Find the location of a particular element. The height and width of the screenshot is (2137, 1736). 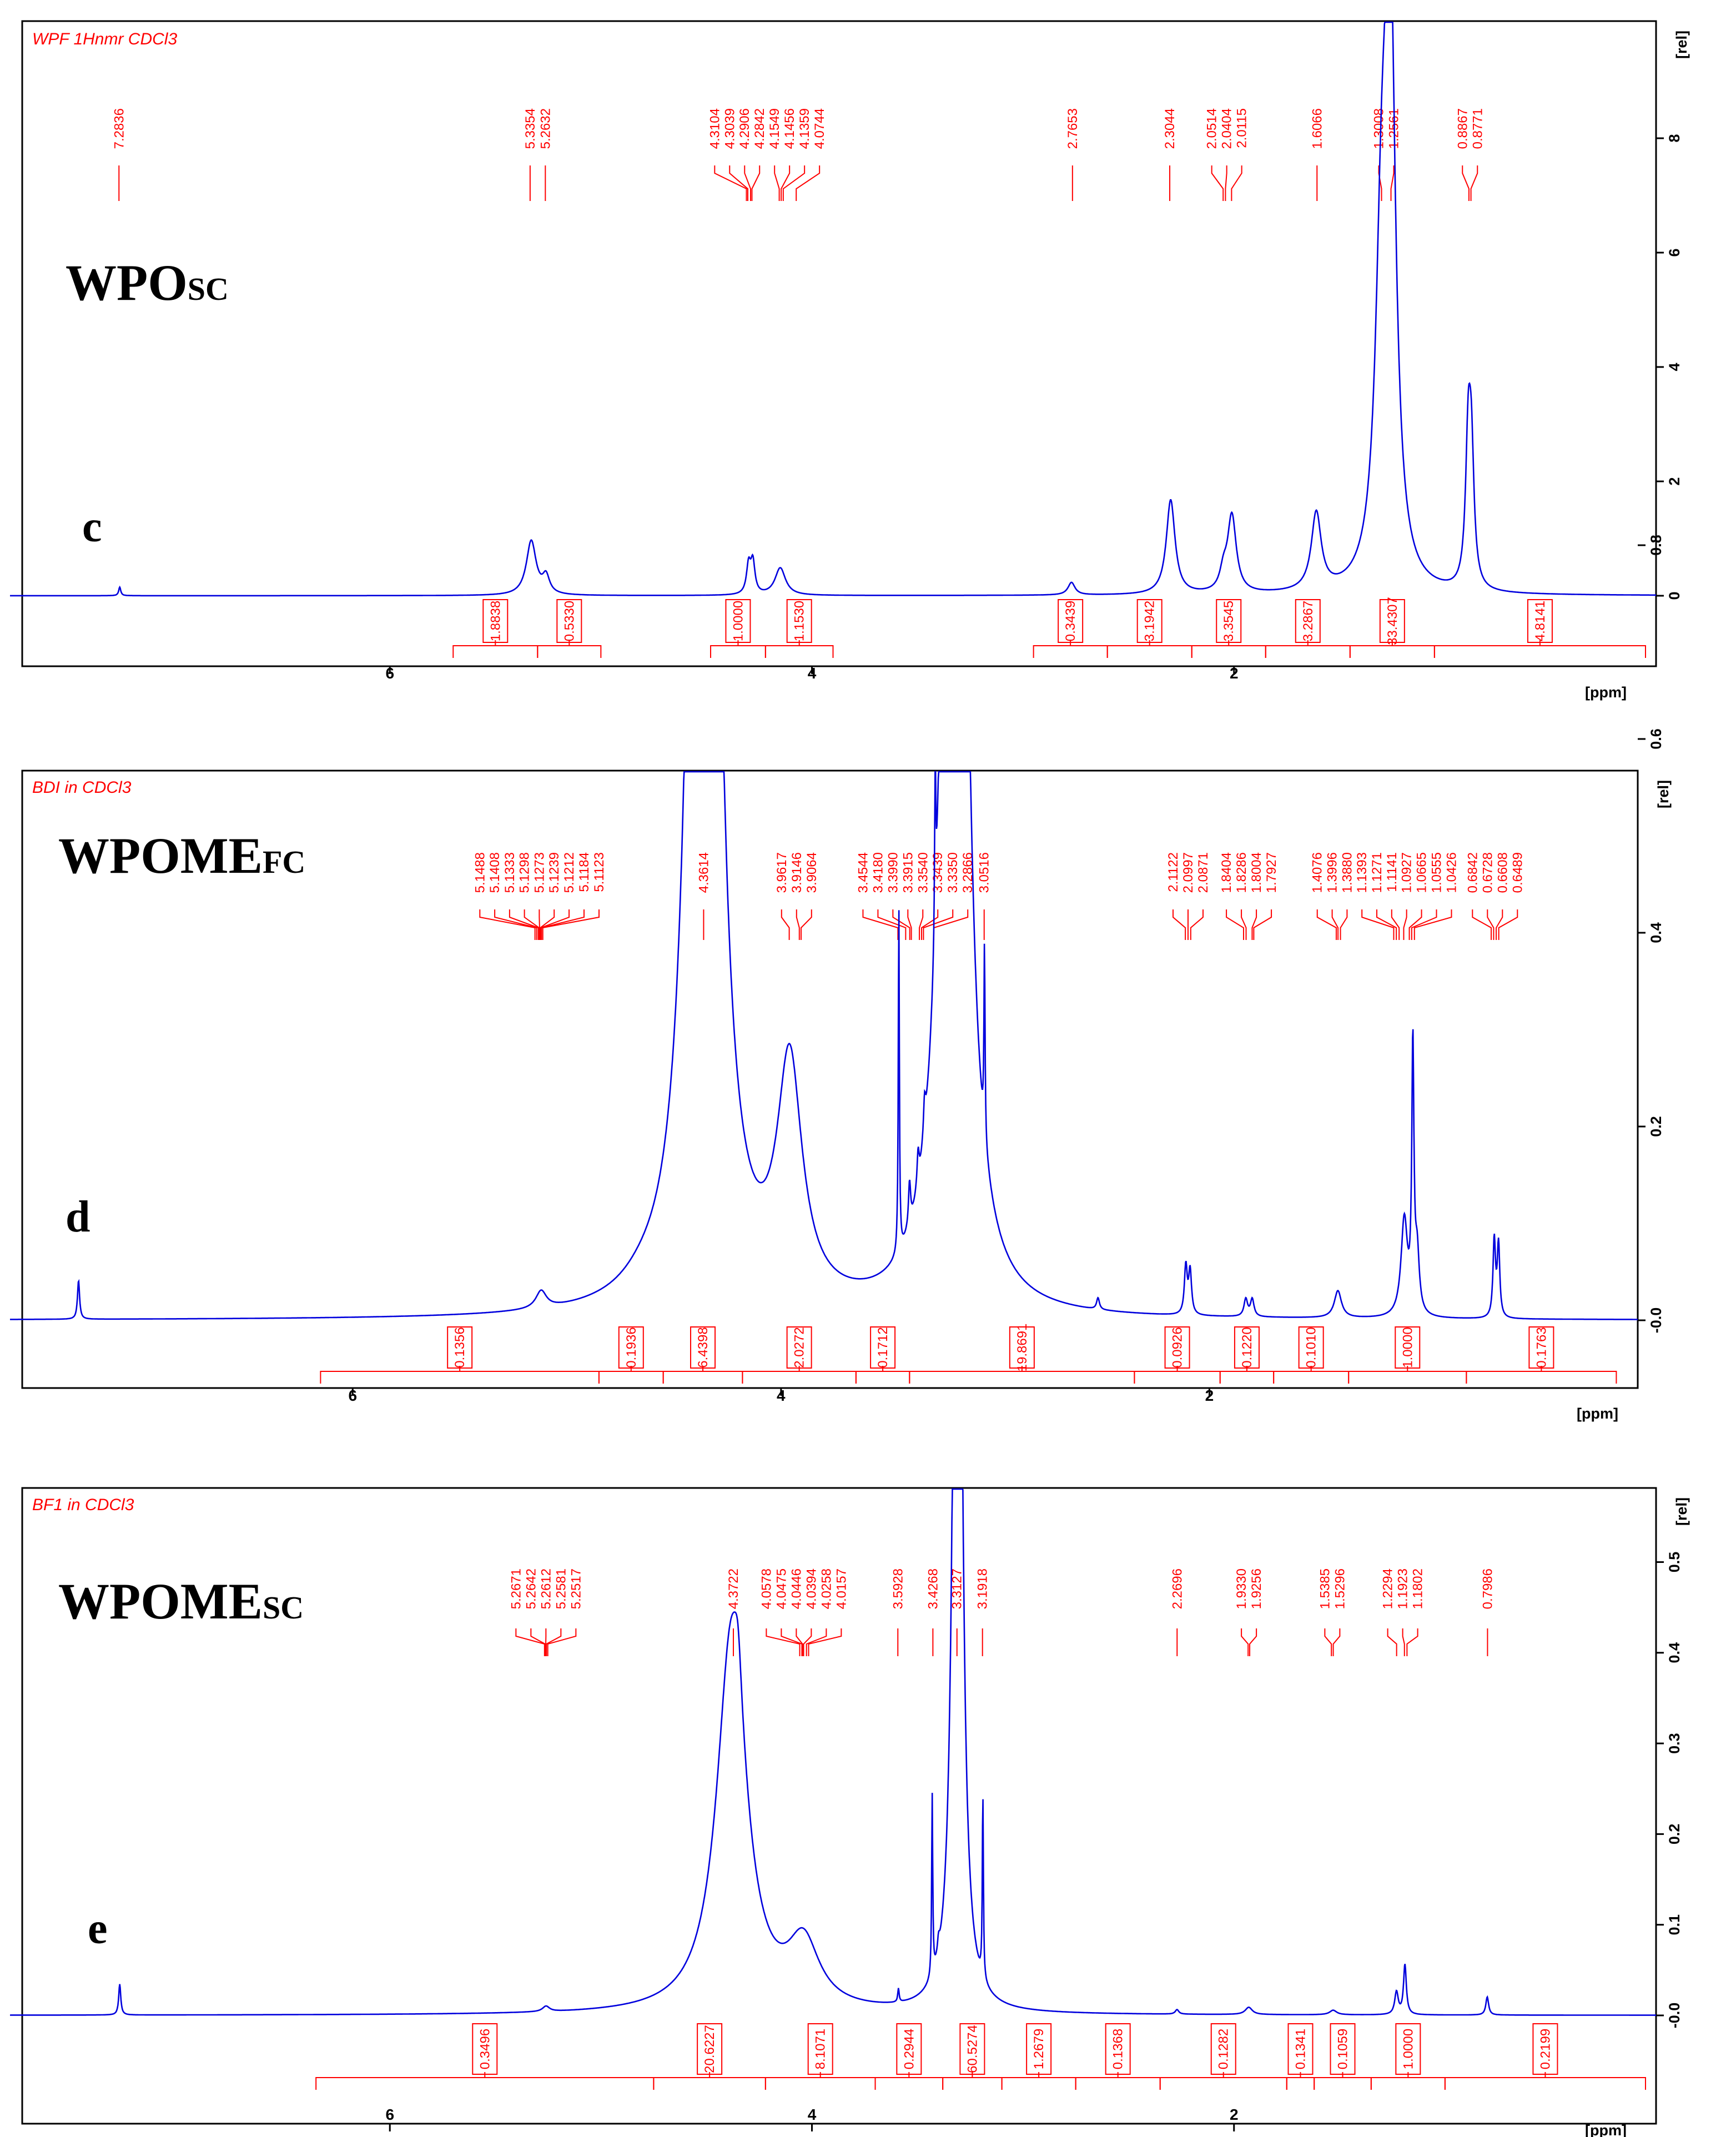

peak-label: 5.3354 is located at coordinates (531, 128).